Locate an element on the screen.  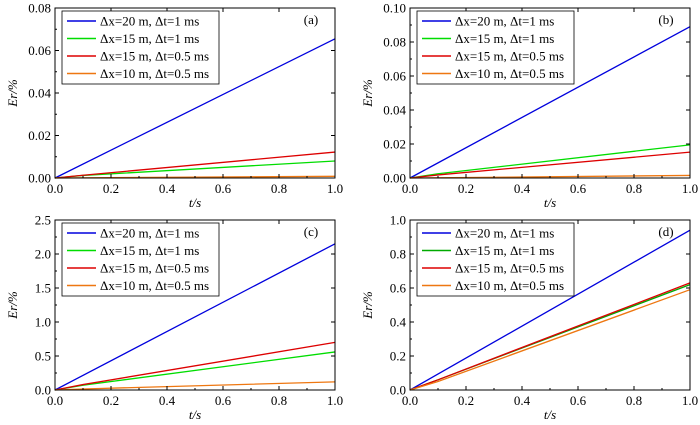
panel-label: (d) is located at coordinates (665, 231).